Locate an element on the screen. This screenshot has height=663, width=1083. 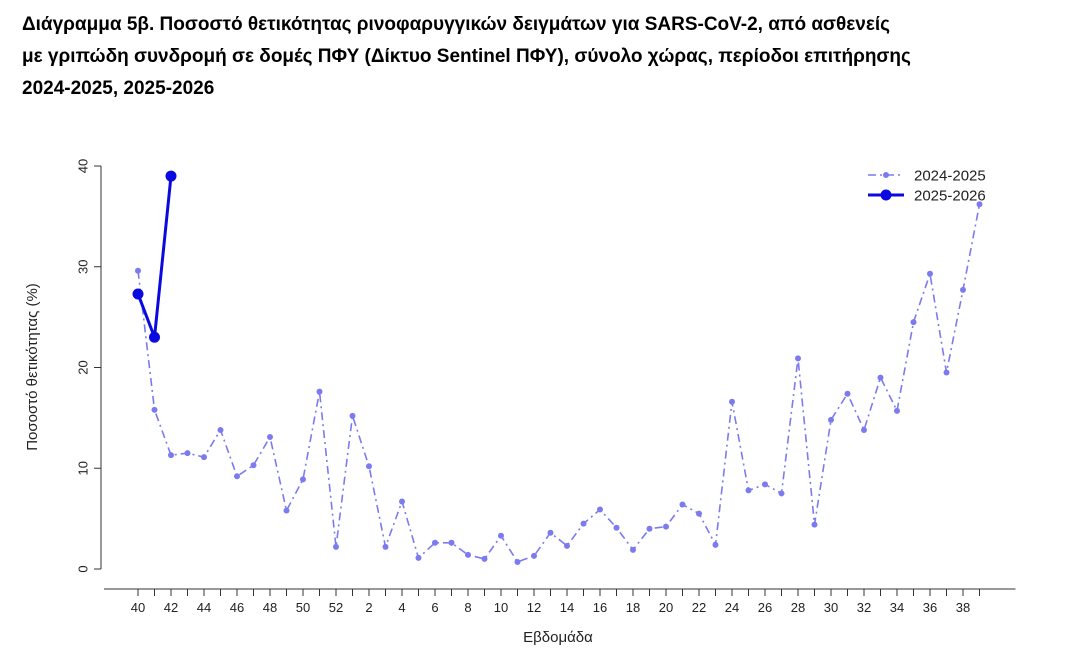
chart-title: 2024-2025, 2025-2026 is located at coordinates (118, 88).